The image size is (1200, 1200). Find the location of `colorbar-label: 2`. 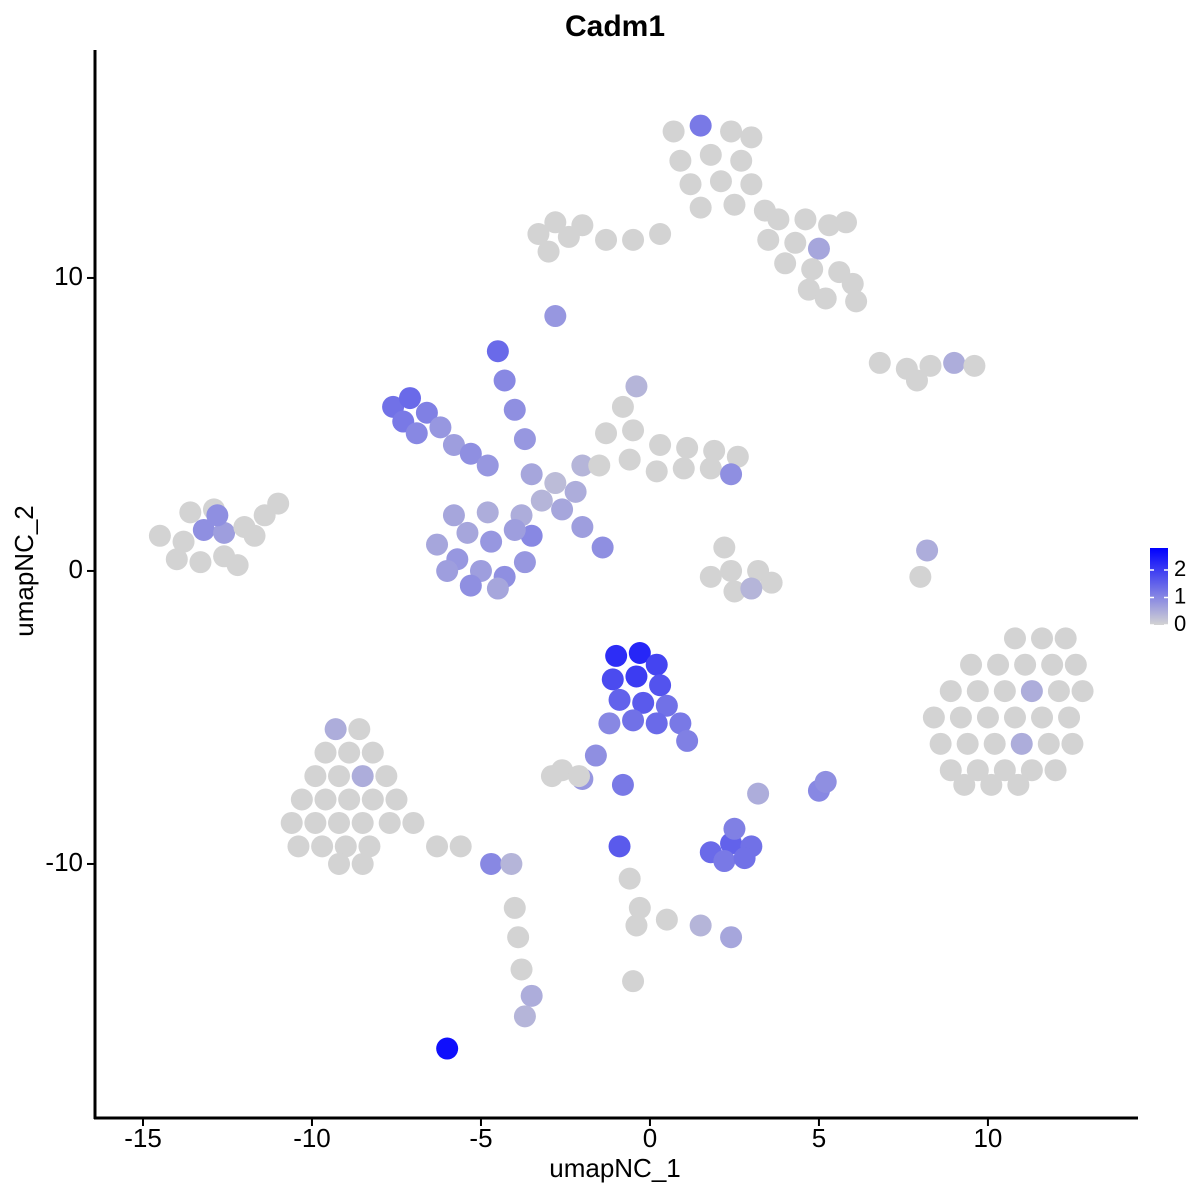

colorbar-label: 2 is located at coordinates (1180, 568).